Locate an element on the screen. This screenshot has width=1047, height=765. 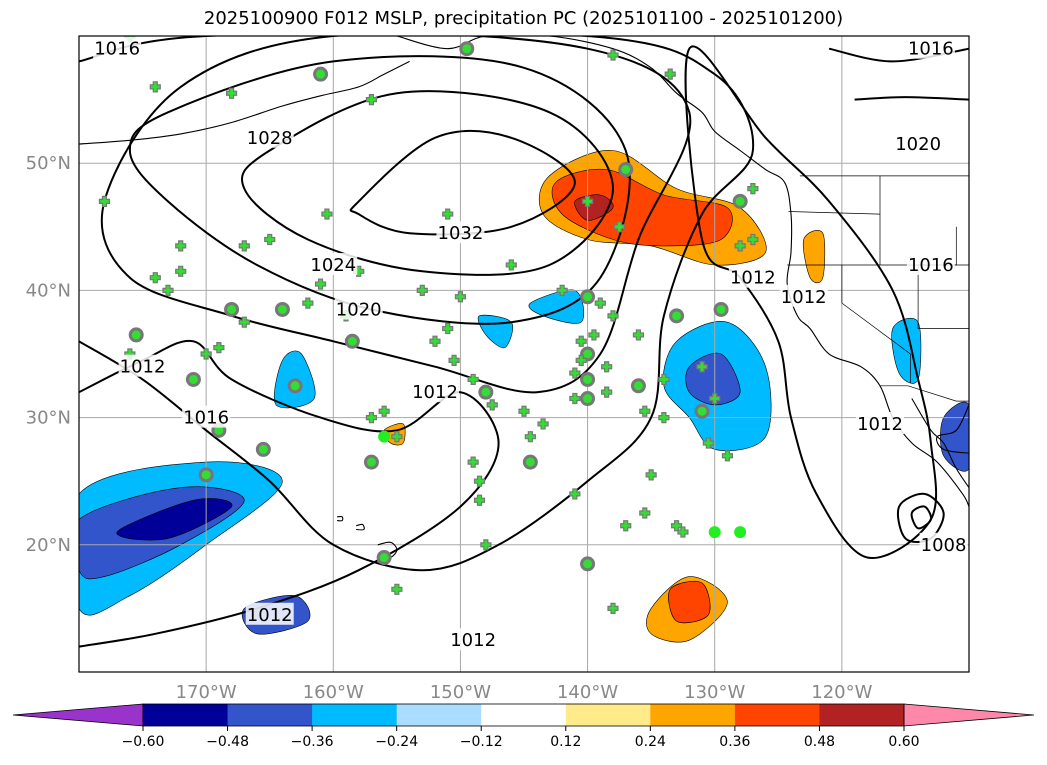
colorbar-tick-label: 0.60 is located at coordinates (903, 742).